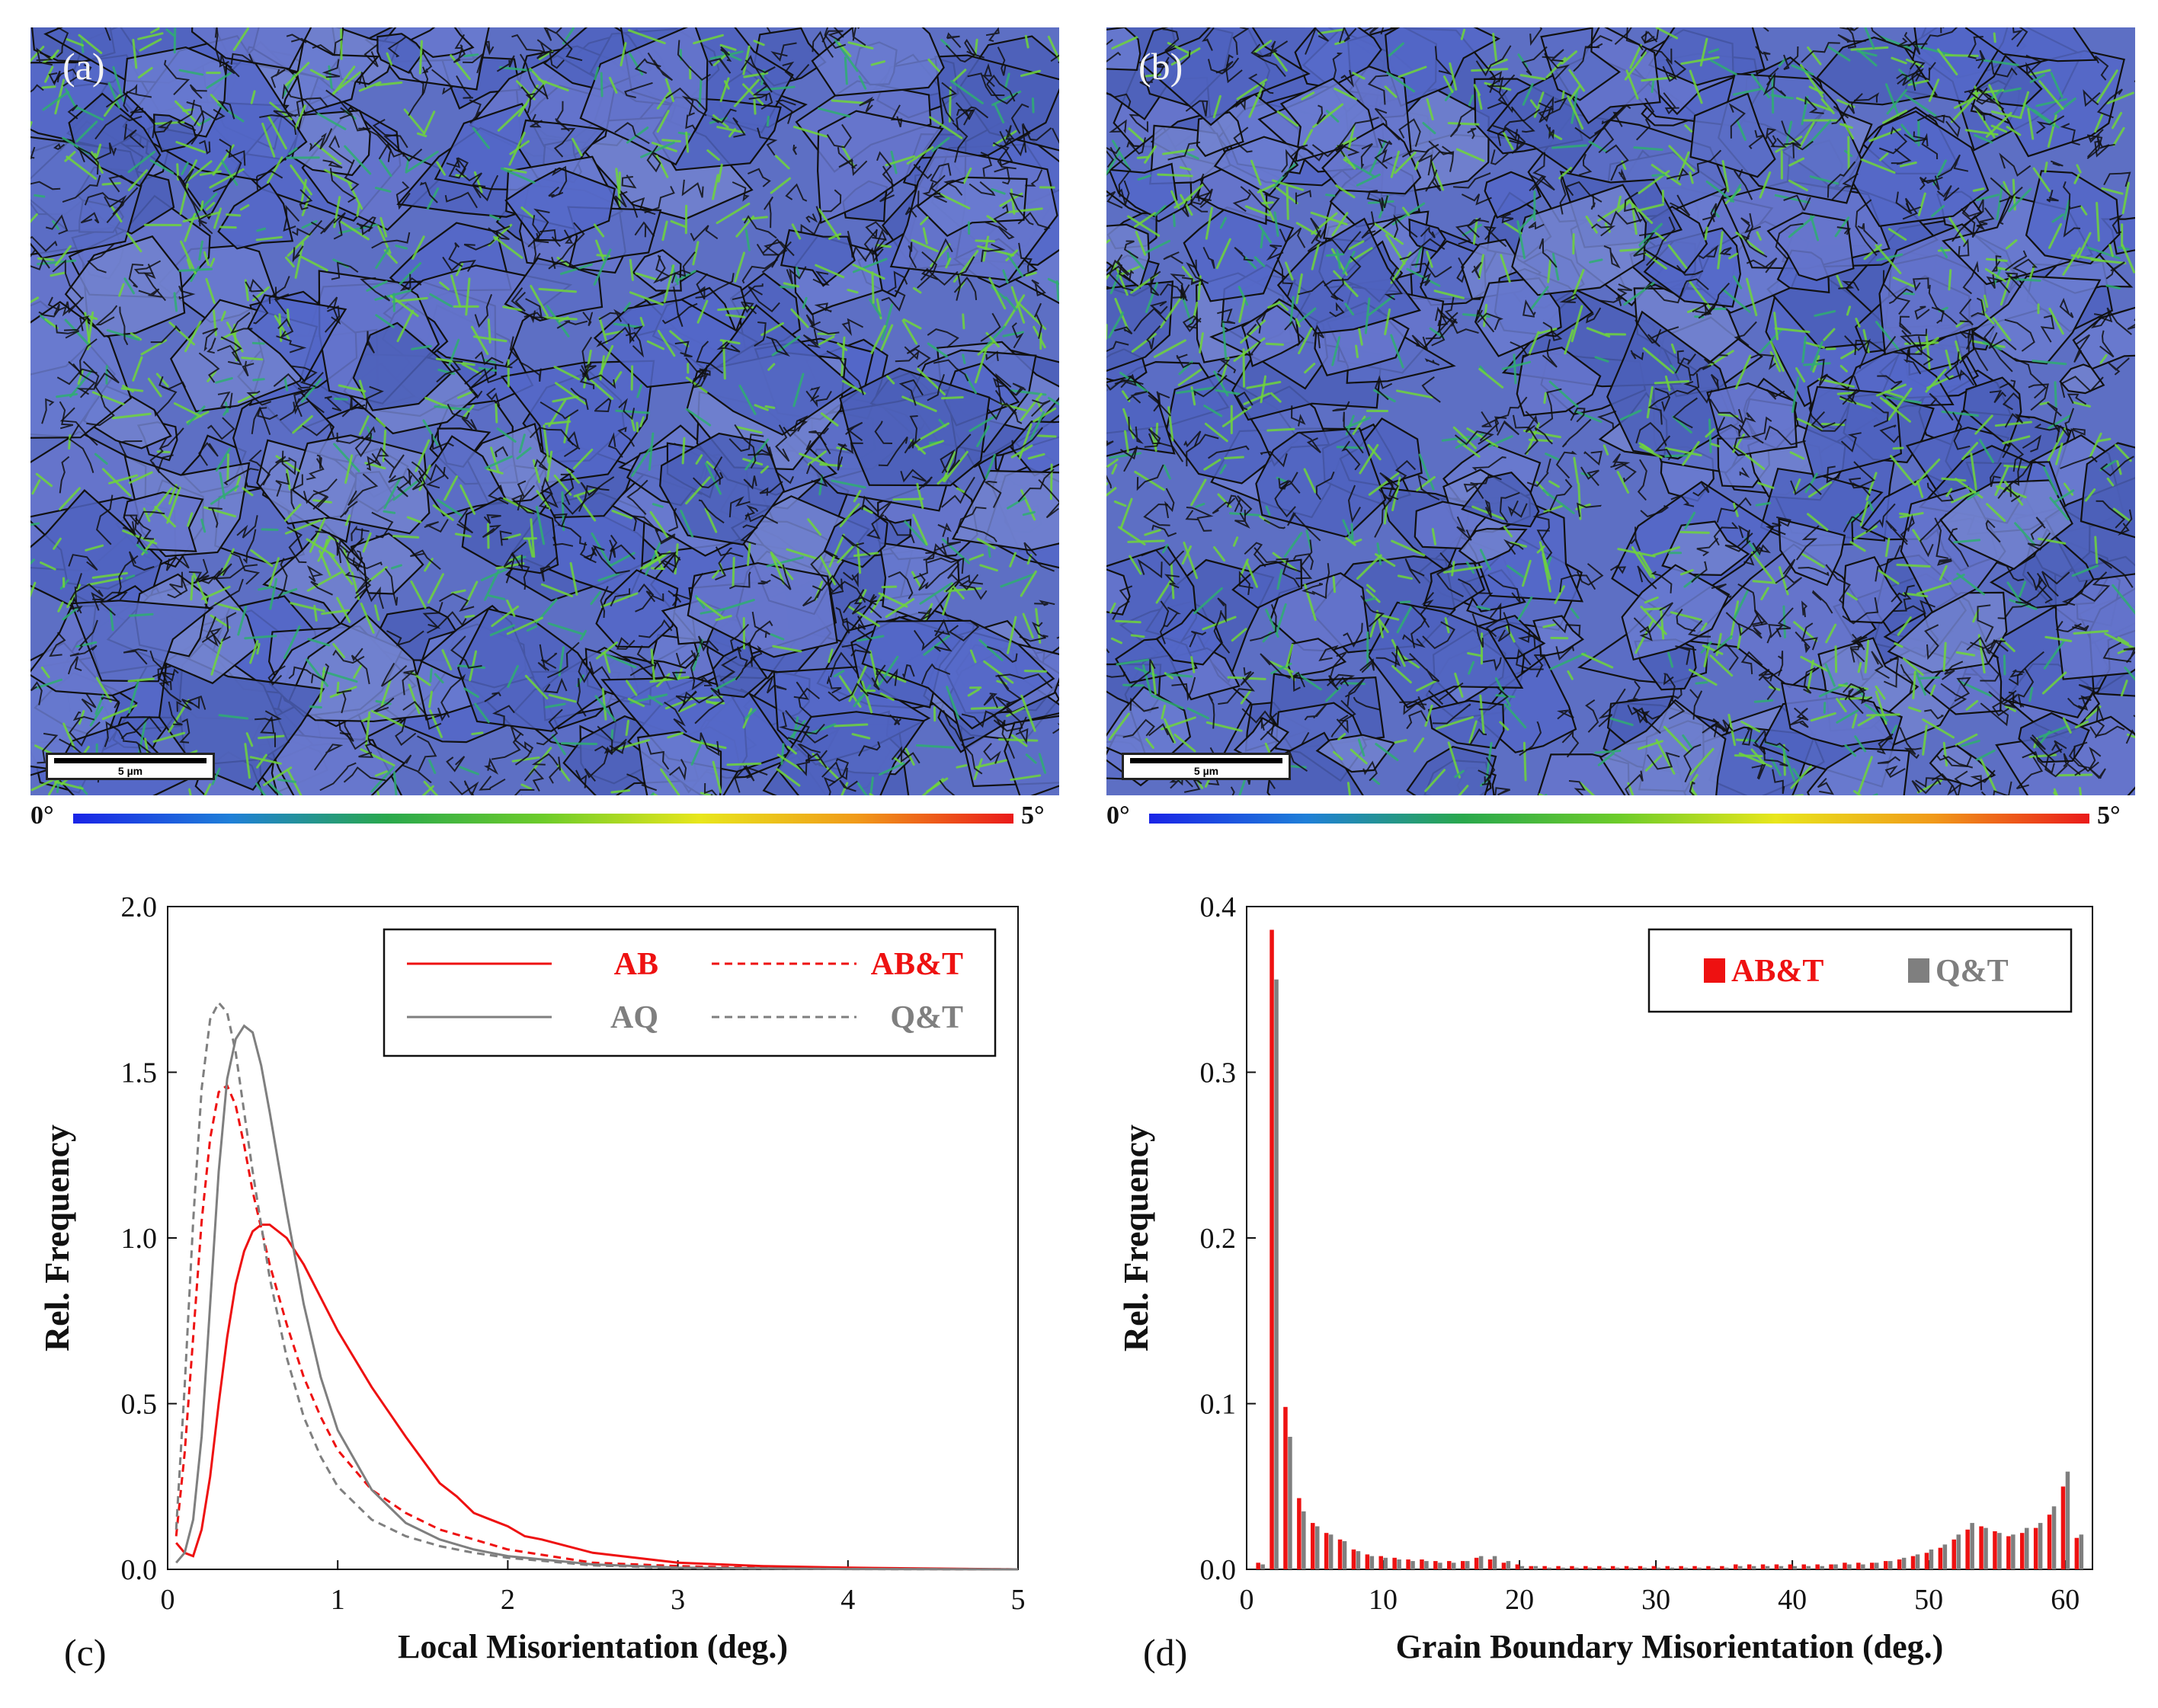 This screenshot has width=2158, height=1708. What do you see at coordinates (1206, 760) in the screenshot?
I see `scale-bar-line-b` at bounding box center [1206, 760].